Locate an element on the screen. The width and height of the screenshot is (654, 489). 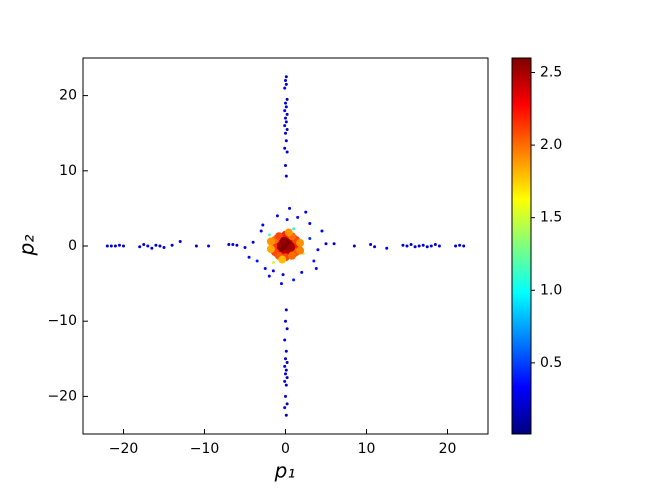
x-tick-label: −20 is located at coordinates (124, 449).